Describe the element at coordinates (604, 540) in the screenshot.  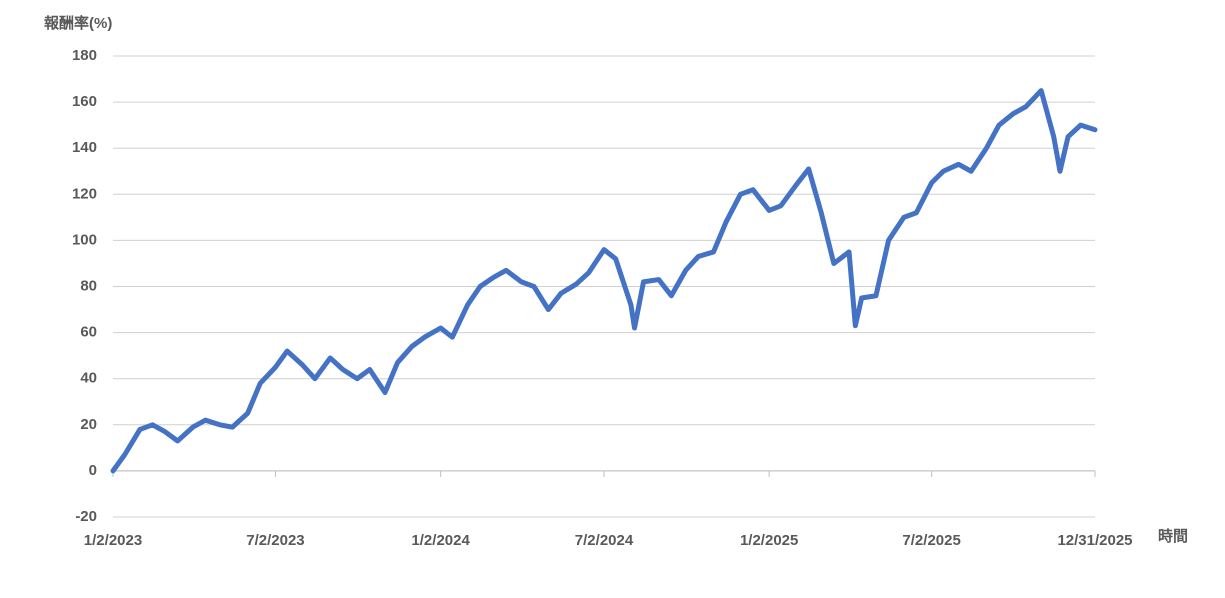
I see `x-tick-label: 7/2/2024` at that location.